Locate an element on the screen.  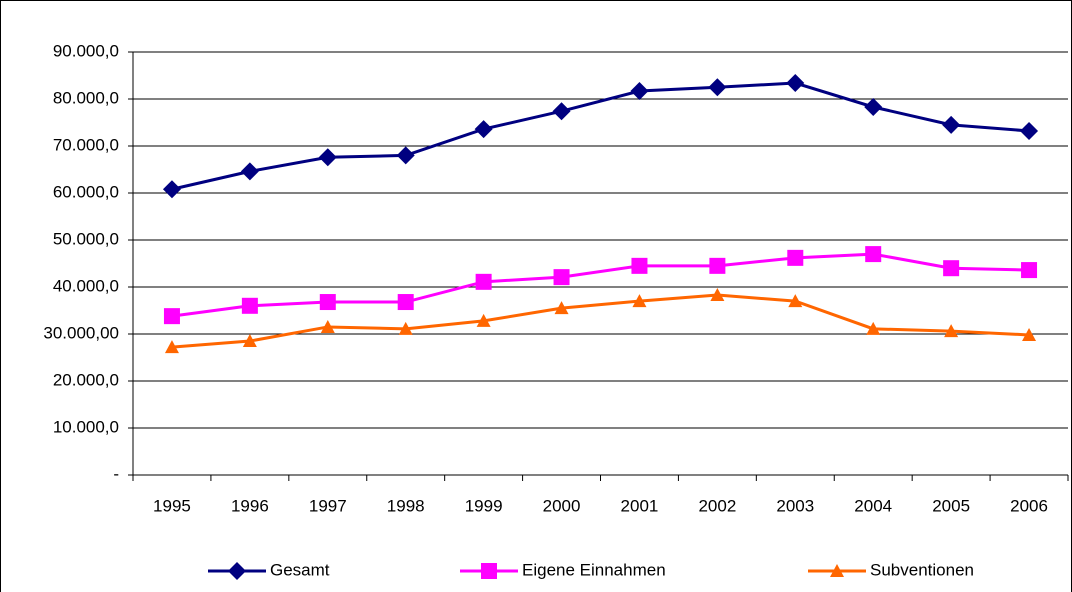
y-tick-label: 90.000,0 is located at coordinates (86, 50).